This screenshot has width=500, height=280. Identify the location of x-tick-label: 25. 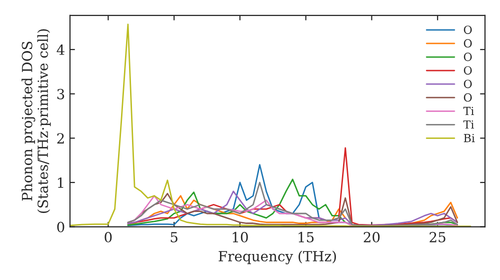
(438, 237).